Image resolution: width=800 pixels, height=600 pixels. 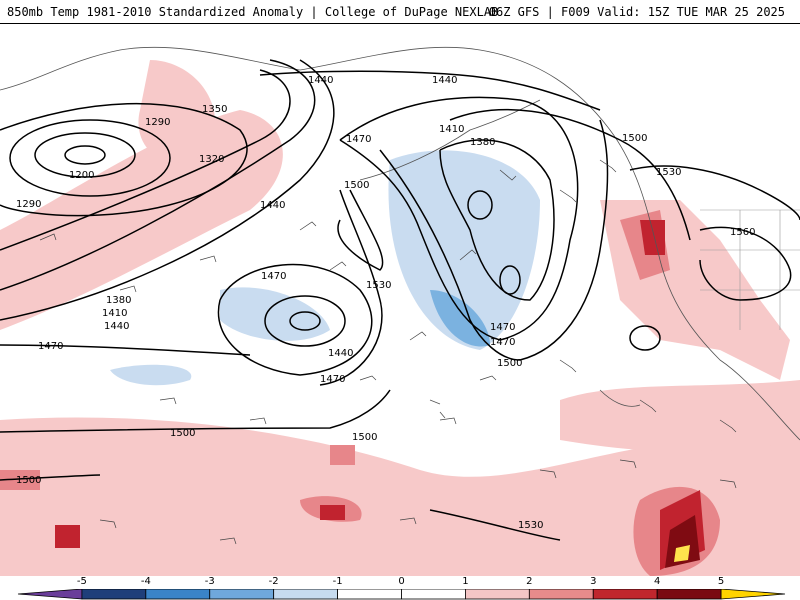 I want to click on colorbar-tick: -3, so click(x=209, y=581).